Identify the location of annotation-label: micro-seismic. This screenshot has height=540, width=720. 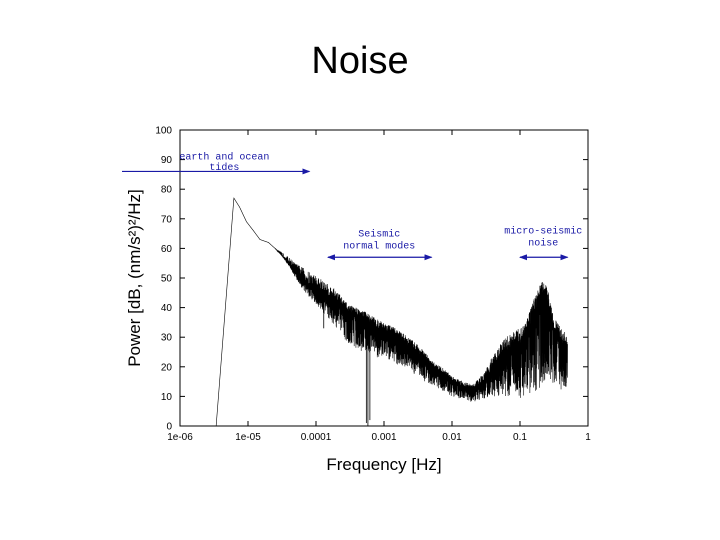
(543, 232).